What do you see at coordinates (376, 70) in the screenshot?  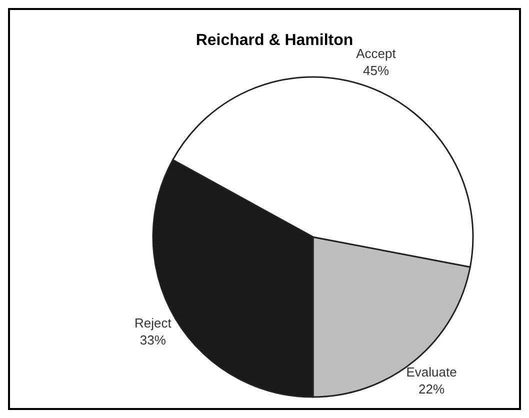 I see `data-label: 45%` at bounding box center [376, 70].